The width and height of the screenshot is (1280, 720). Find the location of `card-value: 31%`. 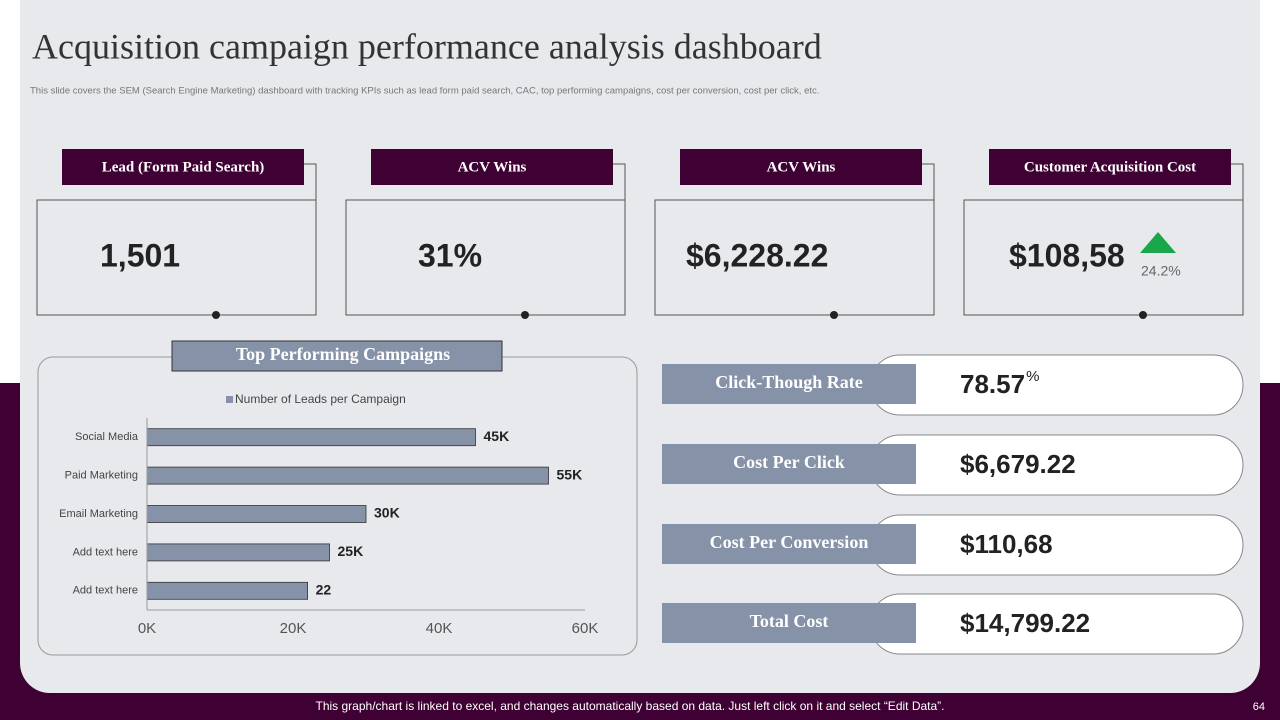

card-value: 31% is located at coordinates (450, 255).